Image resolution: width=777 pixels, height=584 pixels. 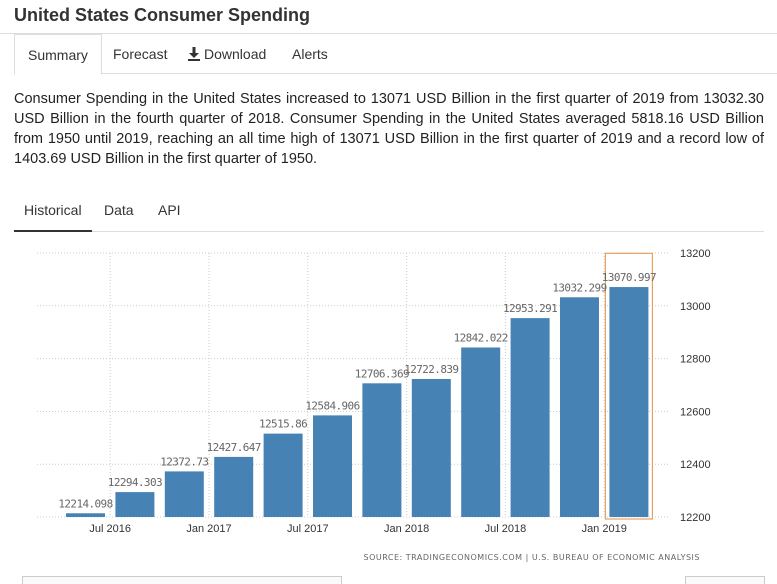 I want to click on highlight-box, so click(x=629, y=386).